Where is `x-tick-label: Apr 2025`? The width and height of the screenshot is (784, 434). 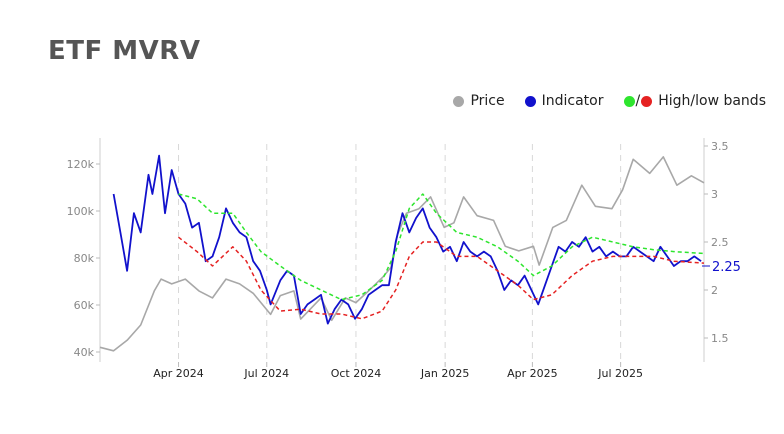 x-tick-label: Apr 2025 is located at coordinates (532, 373).